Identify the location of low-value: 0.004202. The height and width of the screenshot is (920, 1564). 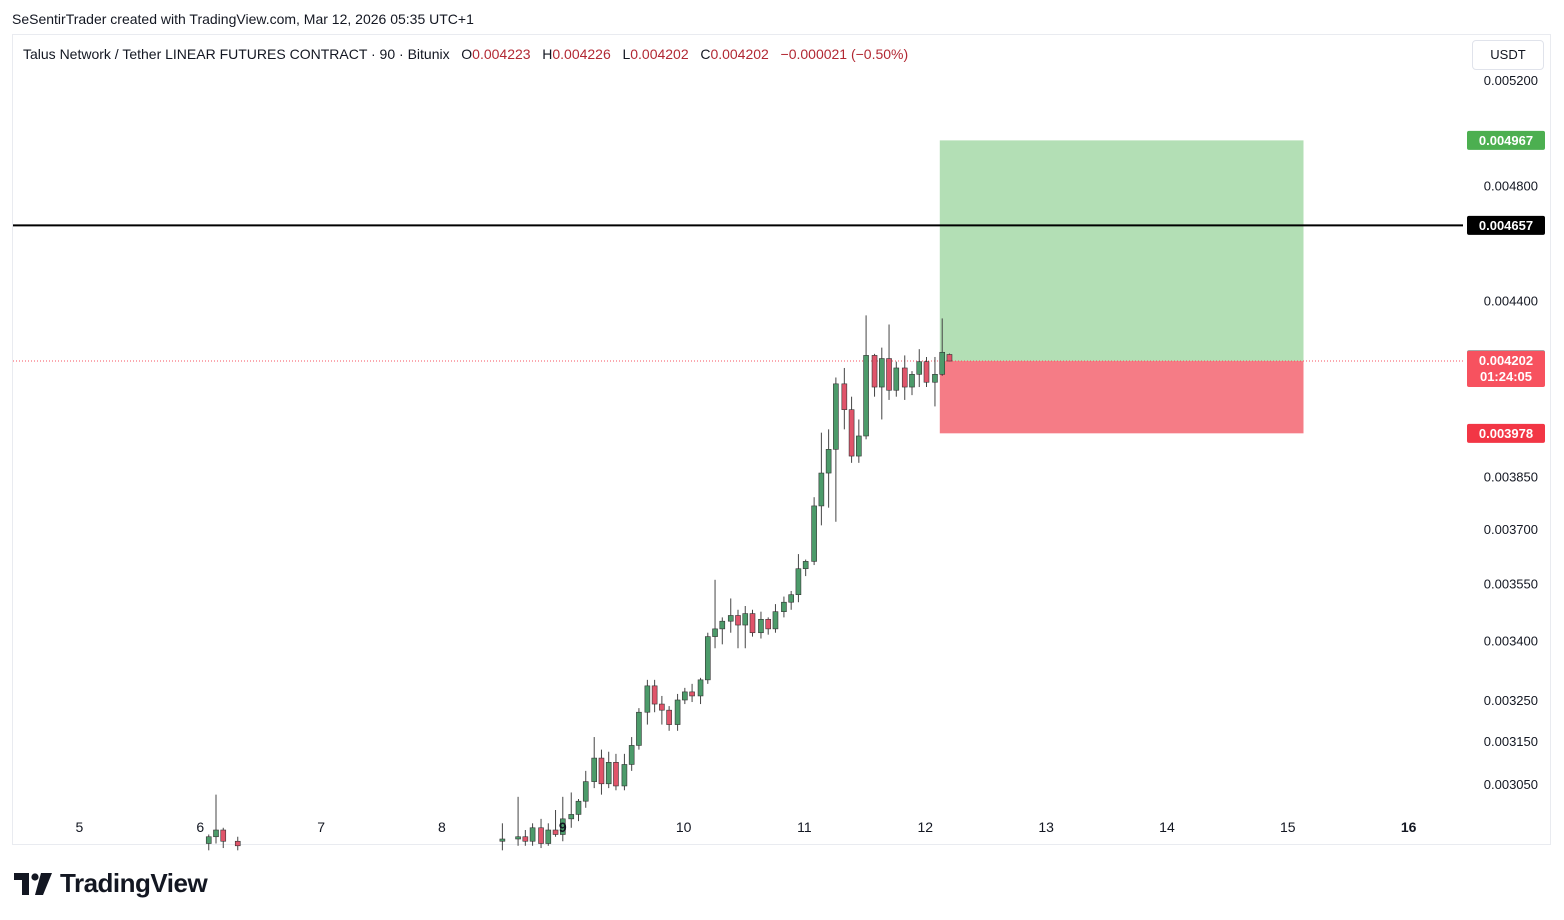
(659, 54).